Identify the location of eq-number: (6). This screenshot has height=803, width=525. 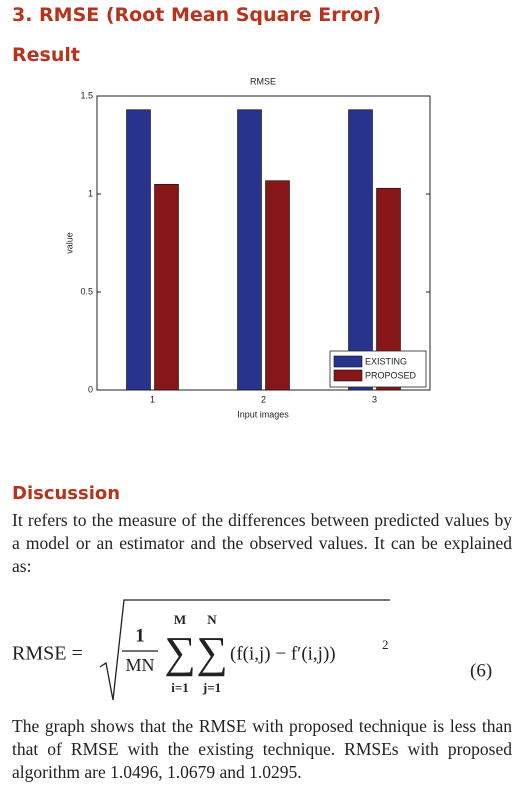
(481, 670).